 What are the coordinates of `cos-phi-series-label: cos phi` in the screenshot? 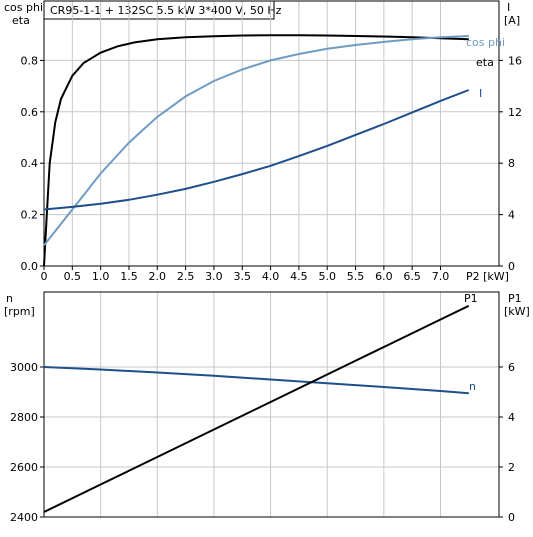 It's located at (485, 42).